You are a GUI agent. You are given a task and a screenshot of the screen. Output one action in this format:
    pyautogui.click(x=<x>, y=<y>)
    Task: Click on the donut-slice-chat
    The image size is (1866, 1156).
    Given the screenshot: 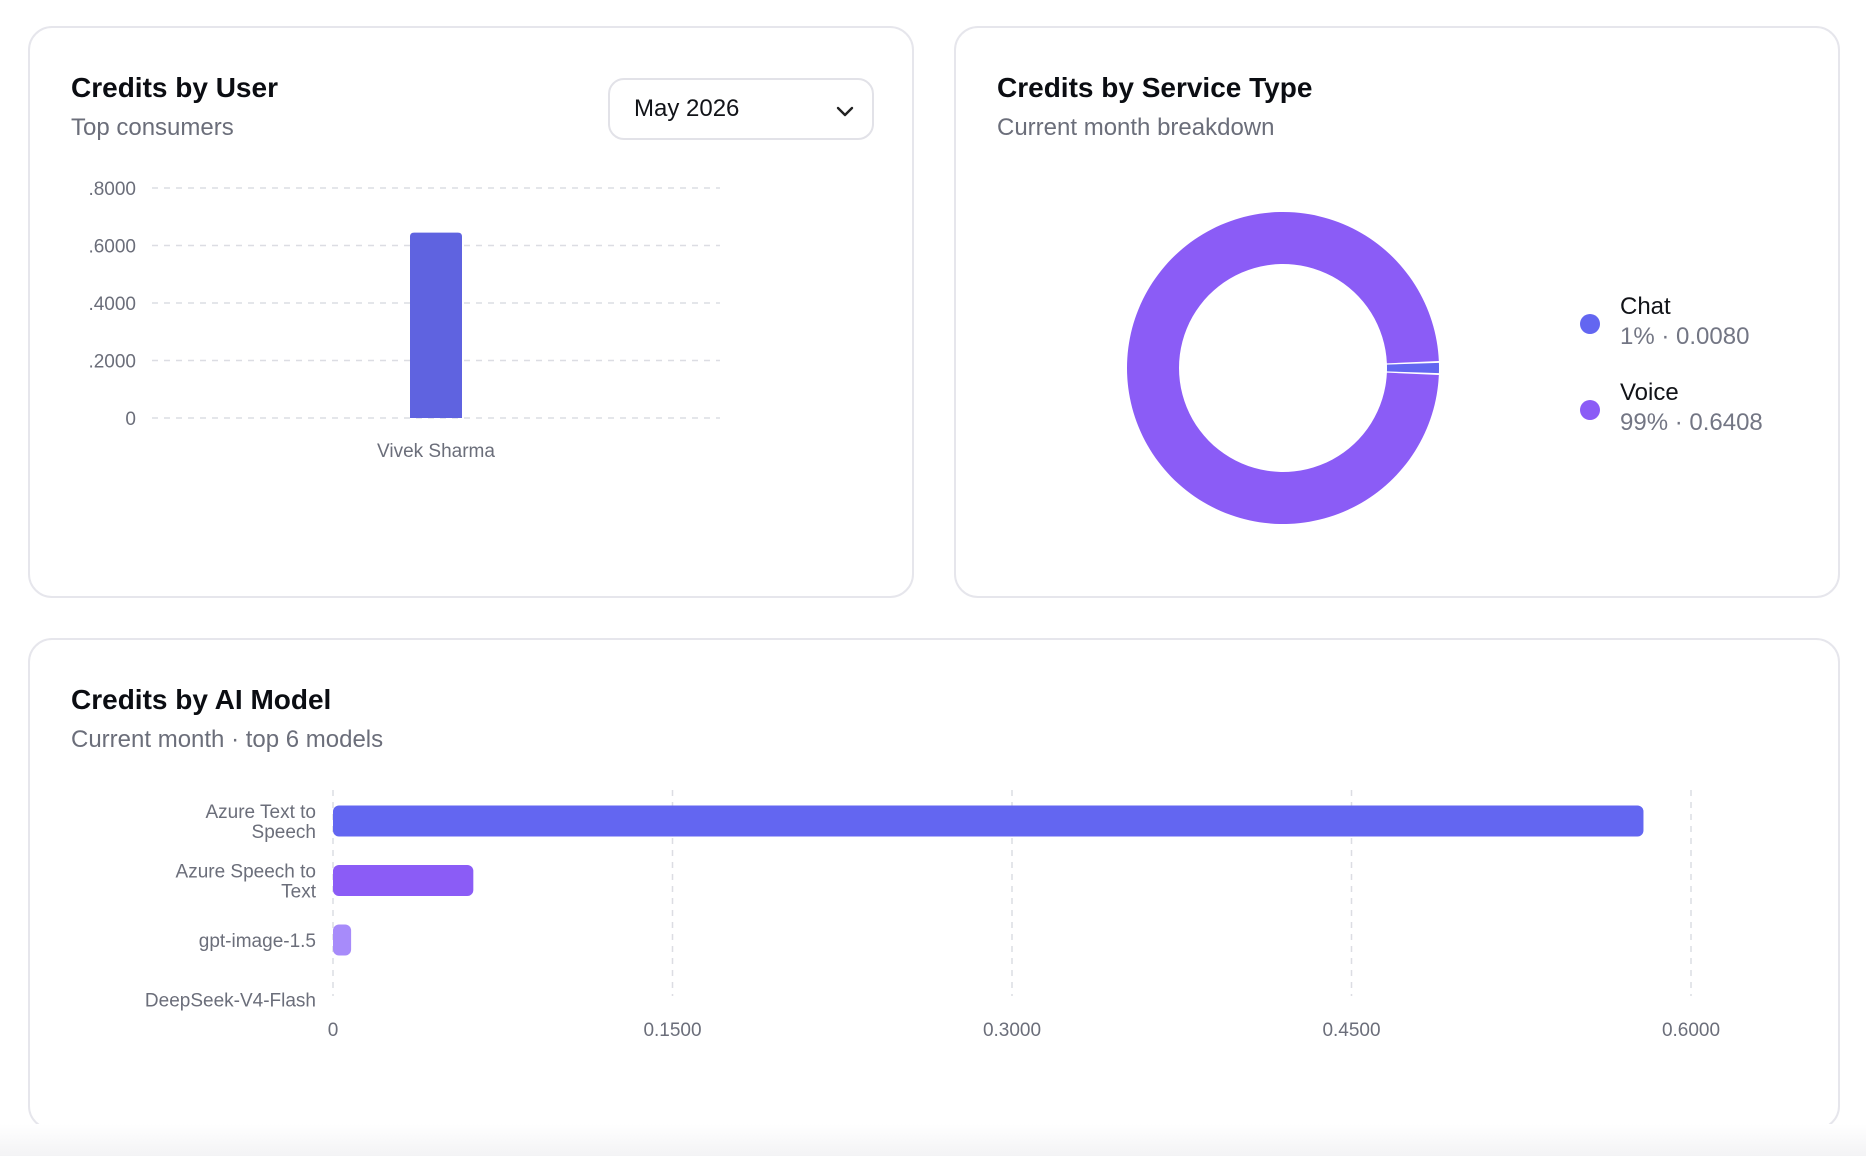 What is the action you would take?
    pyautogui.click(x=1412, y=368)
    